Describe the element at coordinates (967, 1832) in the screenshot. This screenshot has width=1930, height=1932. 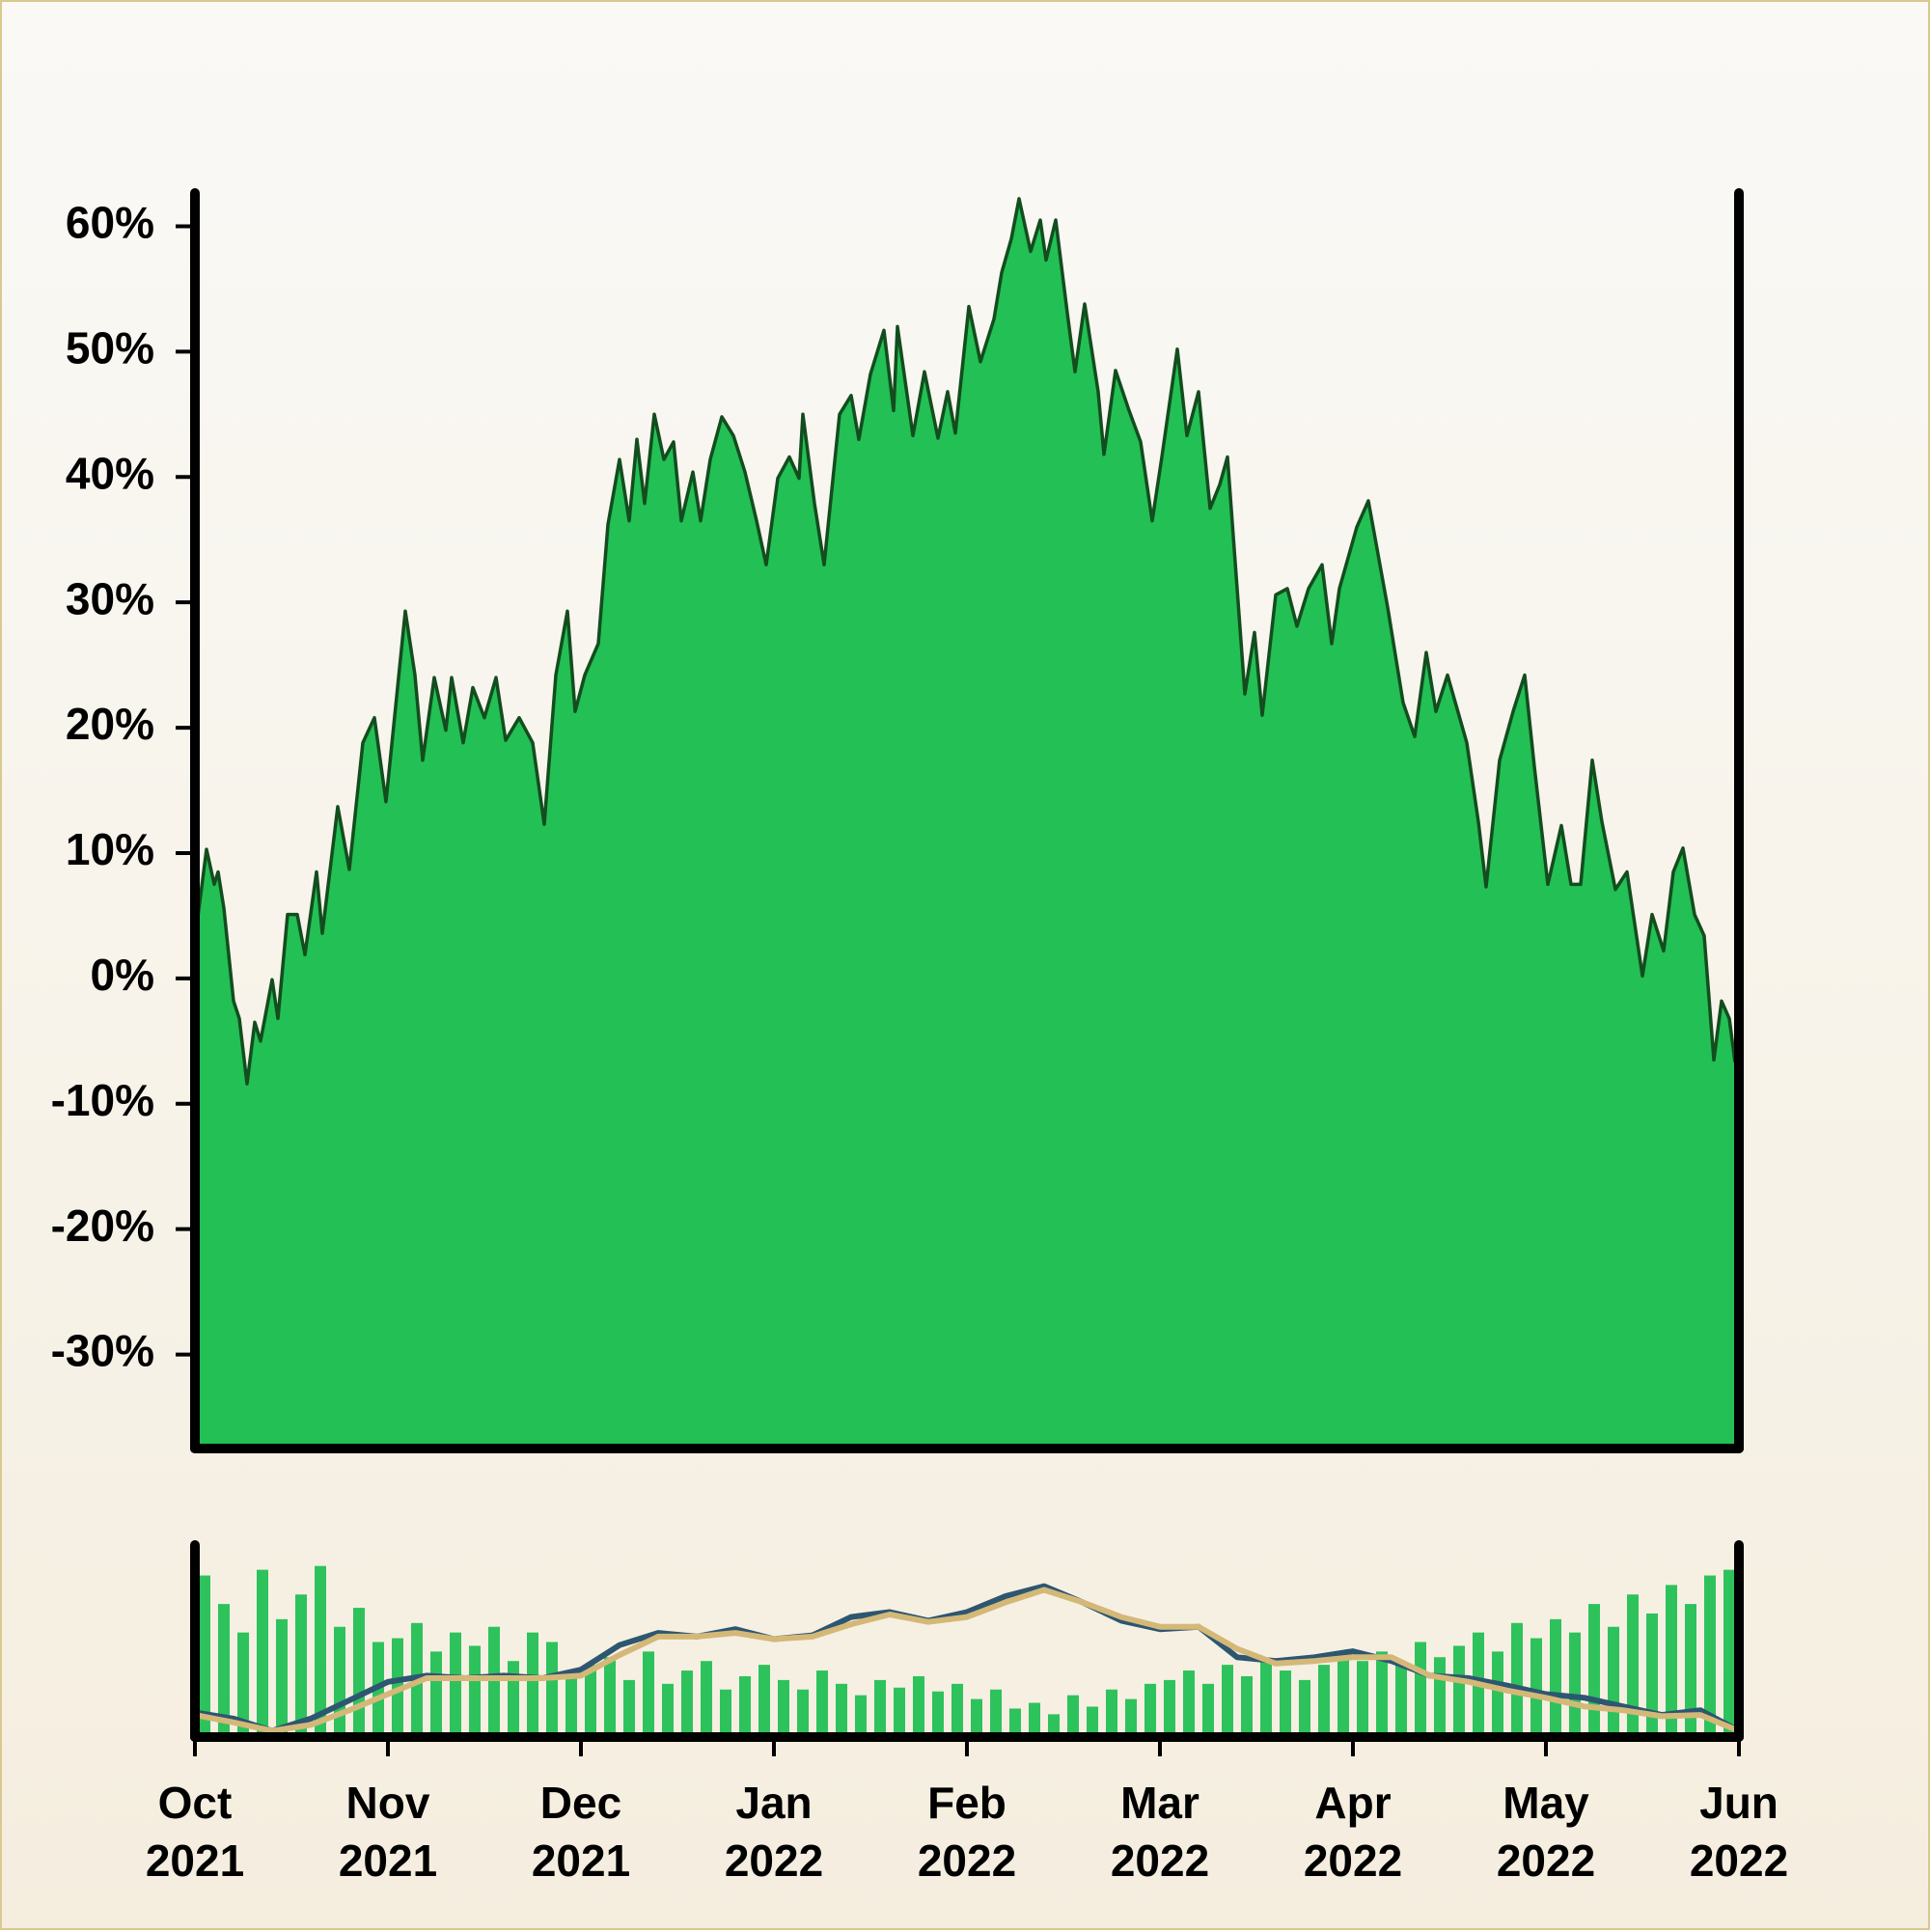
I see `x-tick-label: Feb 2022` at that location.